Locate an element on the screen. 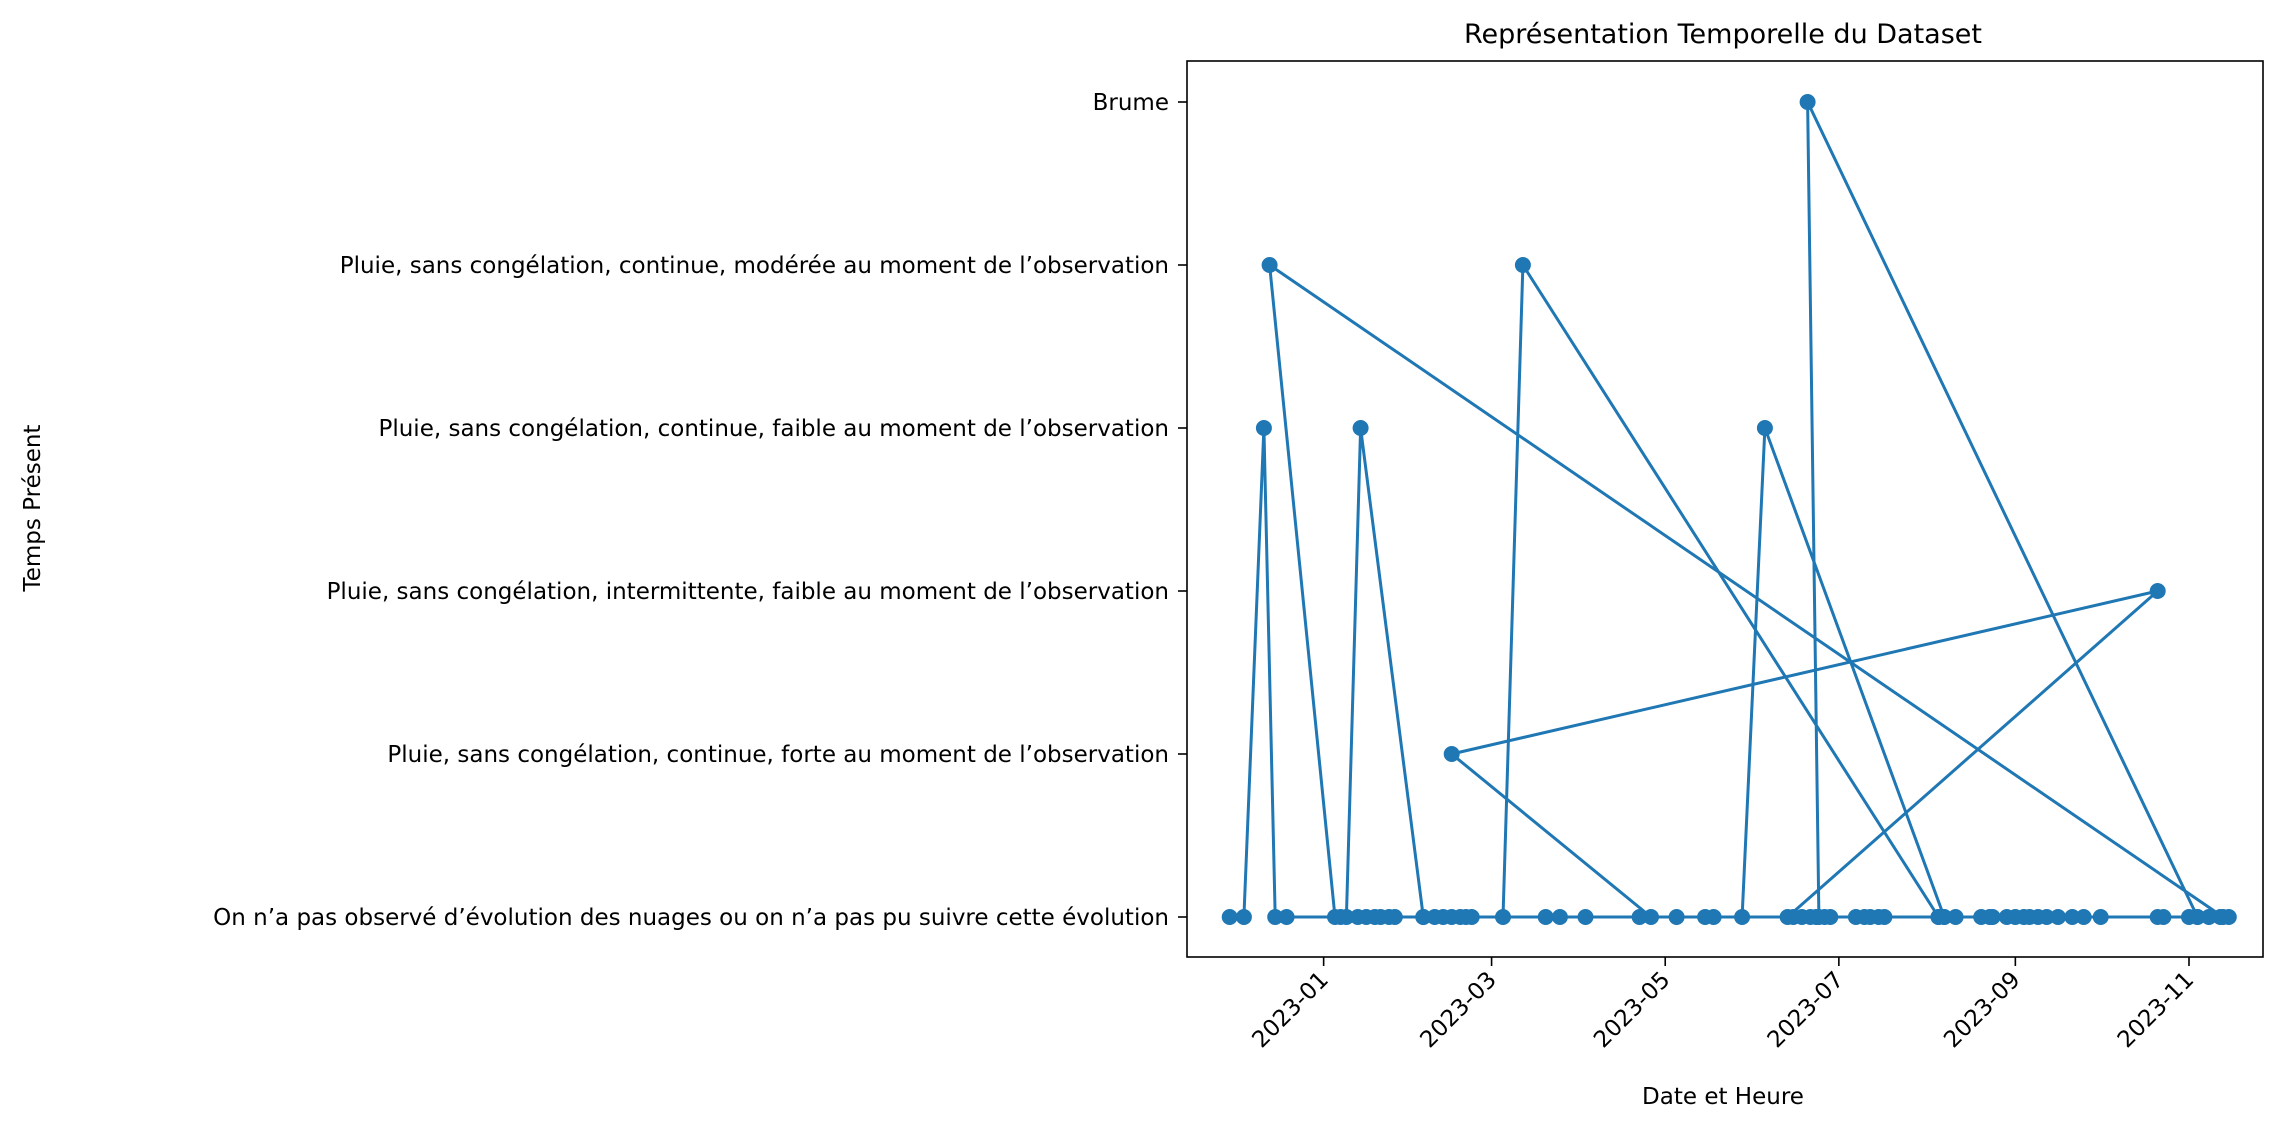 The height and width of the screenshot is (1133, 2282). y-axis-label: Temps Présent is located at coordinates (33, 509).